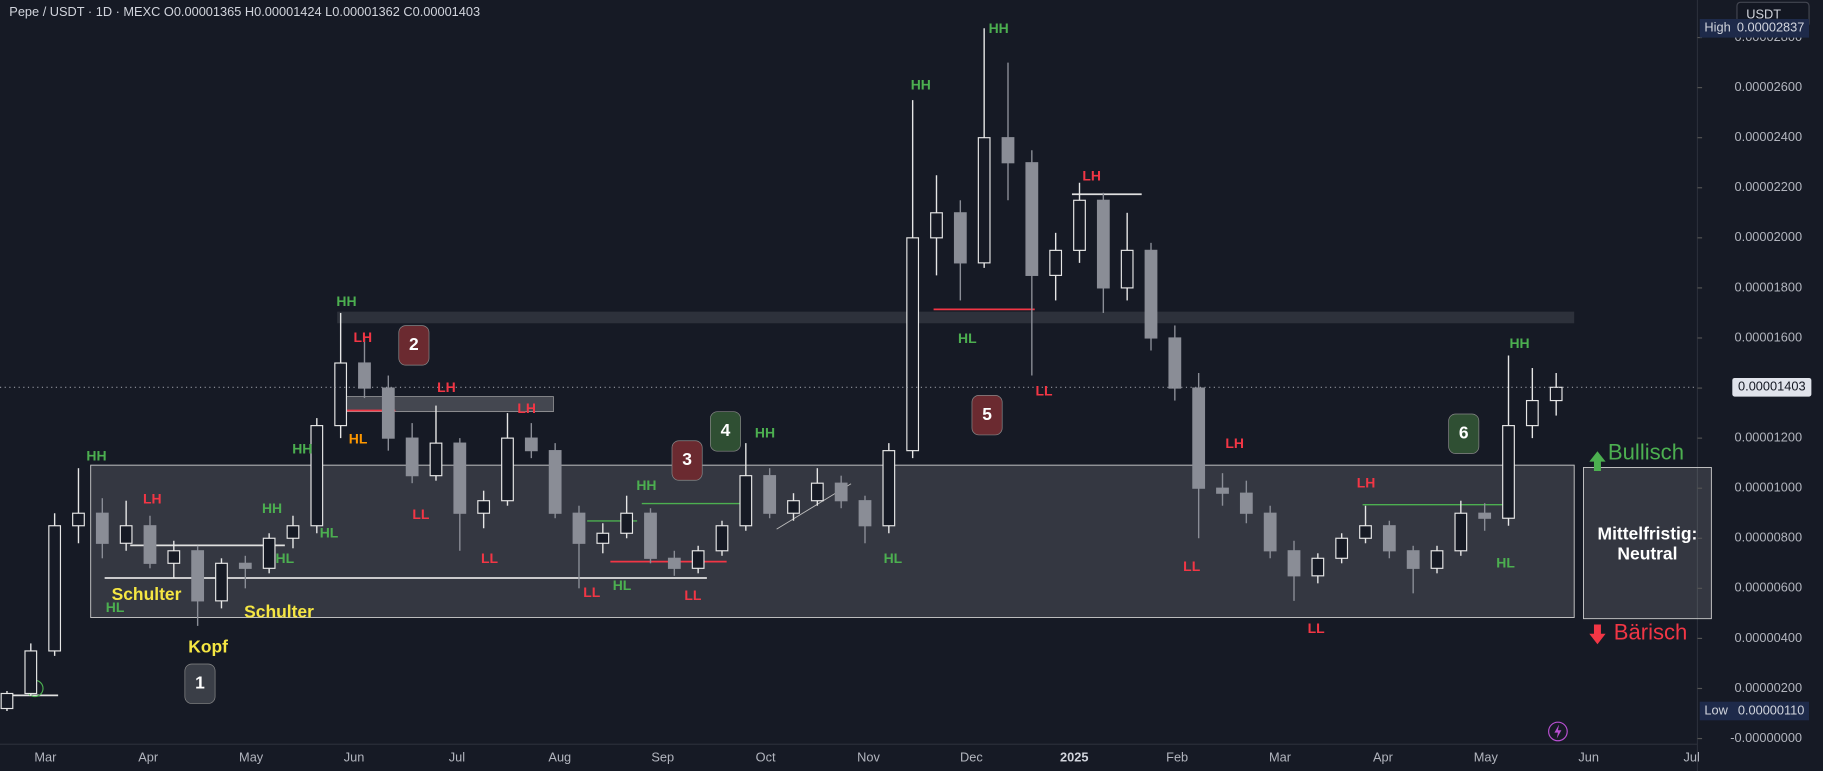 This screenshot has width=1823, height=771. I want to click on y-tick-label: 0.00002600, so click(1769, 86).